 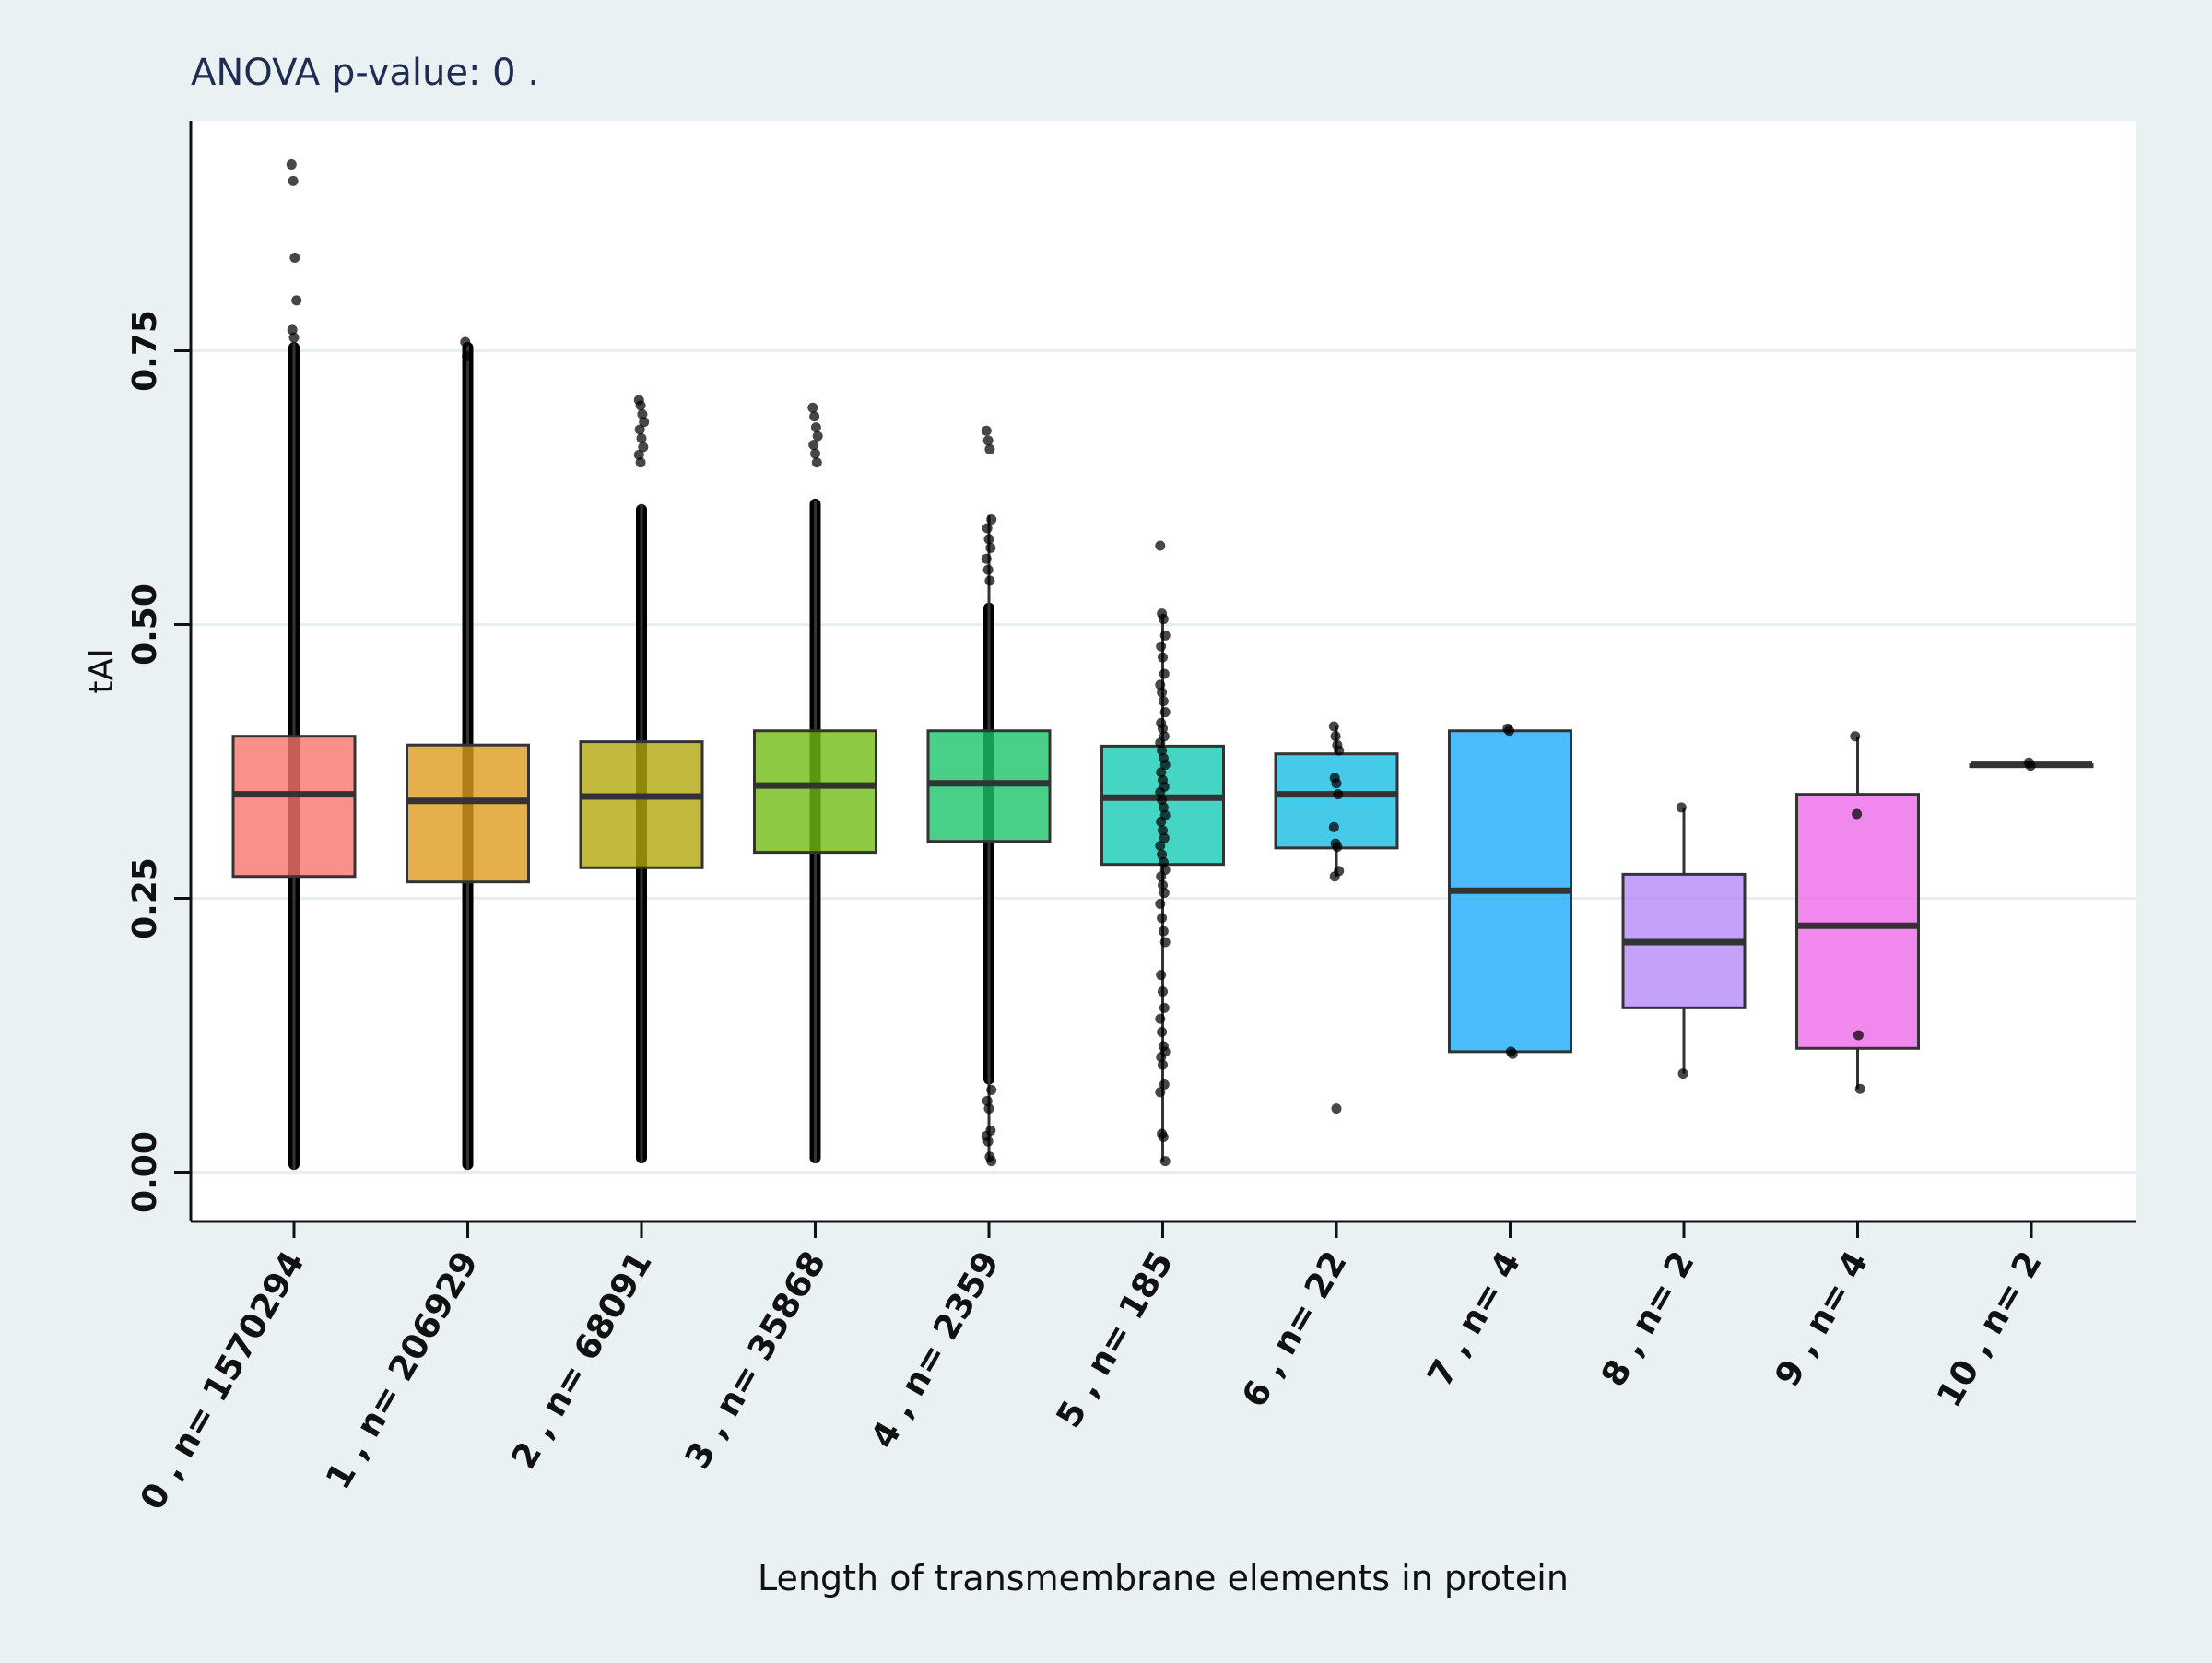 What do you see at coordinates (145, 898) in the screenshot?
I see `y-tick-label: 0.25` at bounding box center [145, 898].